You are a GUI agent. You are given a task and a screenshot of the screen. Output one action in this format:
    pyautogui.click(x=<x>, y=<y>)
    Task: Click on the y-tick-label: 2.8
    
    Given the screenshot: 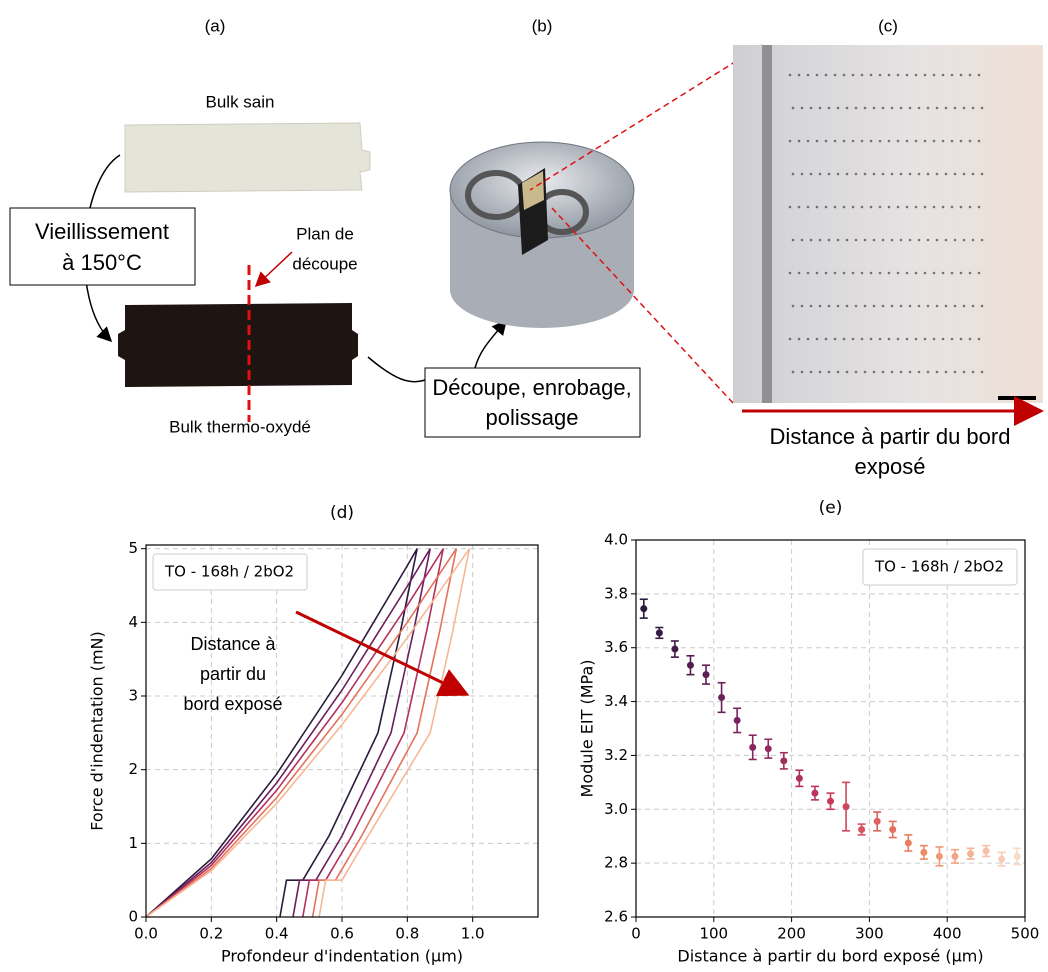 What is the action you would take?
    pyautogui.click(x=616, y=863)
    